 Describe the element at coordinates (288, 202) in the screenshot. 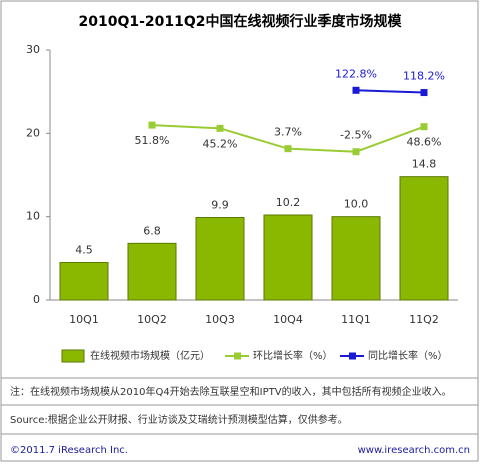

I see `bar-label: 10.2` at that location.